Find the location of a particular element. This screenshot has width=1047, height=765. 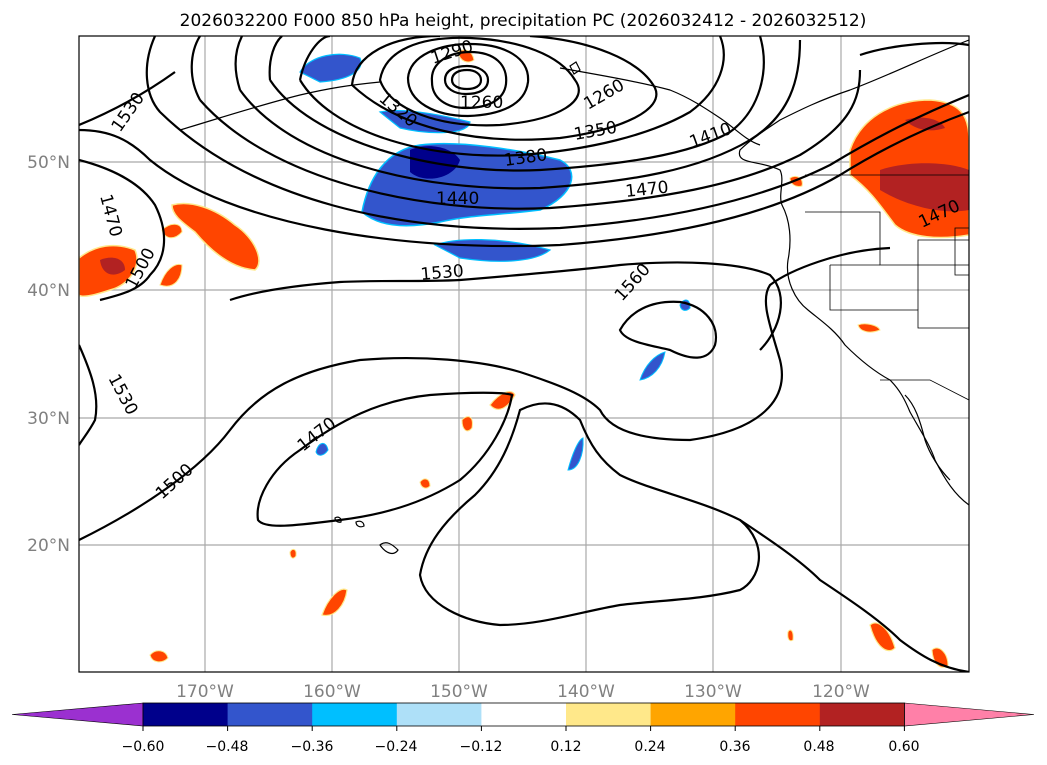

borders is located at coordinates (887, 287).